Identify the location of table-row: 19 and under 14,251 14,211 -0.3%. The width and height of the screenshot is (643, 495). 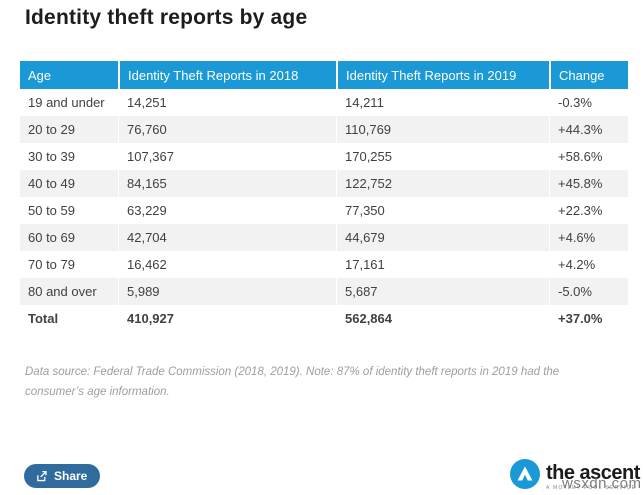
(324, 102).